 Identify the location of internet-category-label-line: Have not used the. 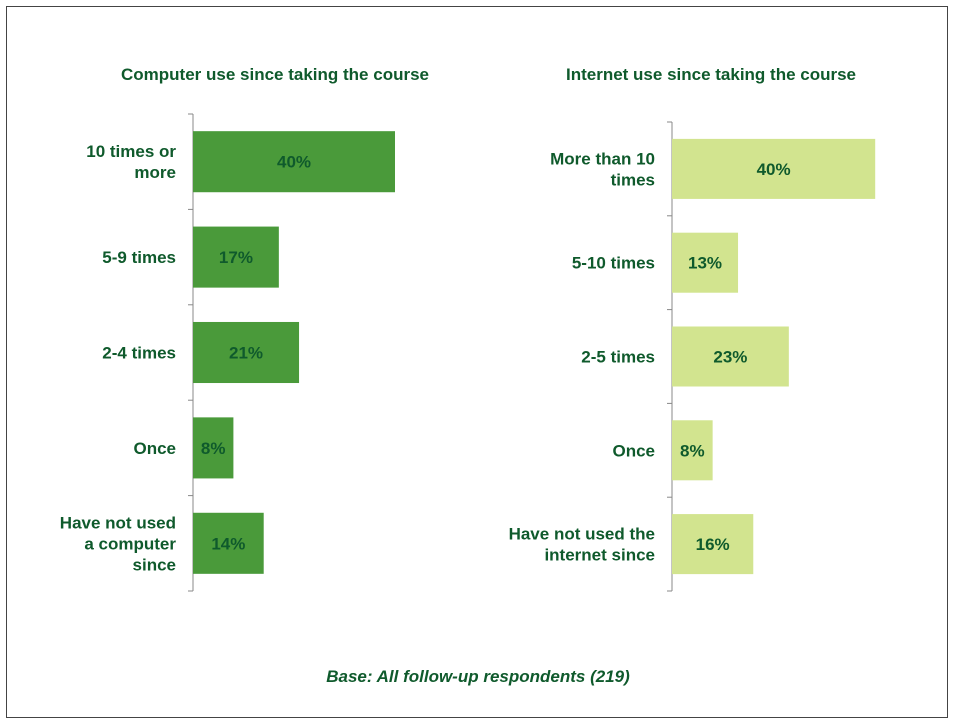
(582, 534).